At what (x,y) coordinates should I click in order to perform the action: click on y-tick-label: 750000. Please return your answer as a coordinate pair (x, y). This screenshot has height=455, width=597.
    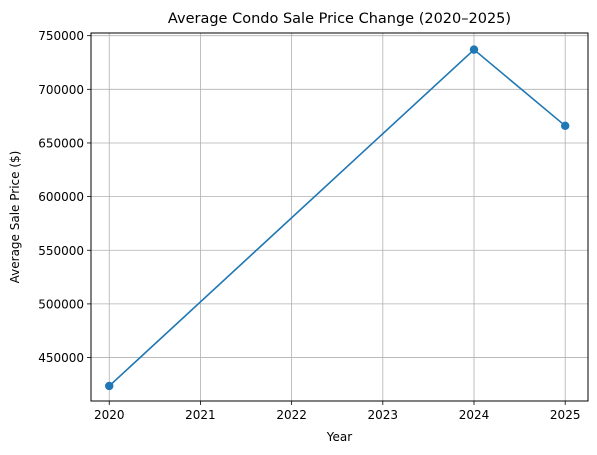
    Looking at the image, I should click on (61, 36).